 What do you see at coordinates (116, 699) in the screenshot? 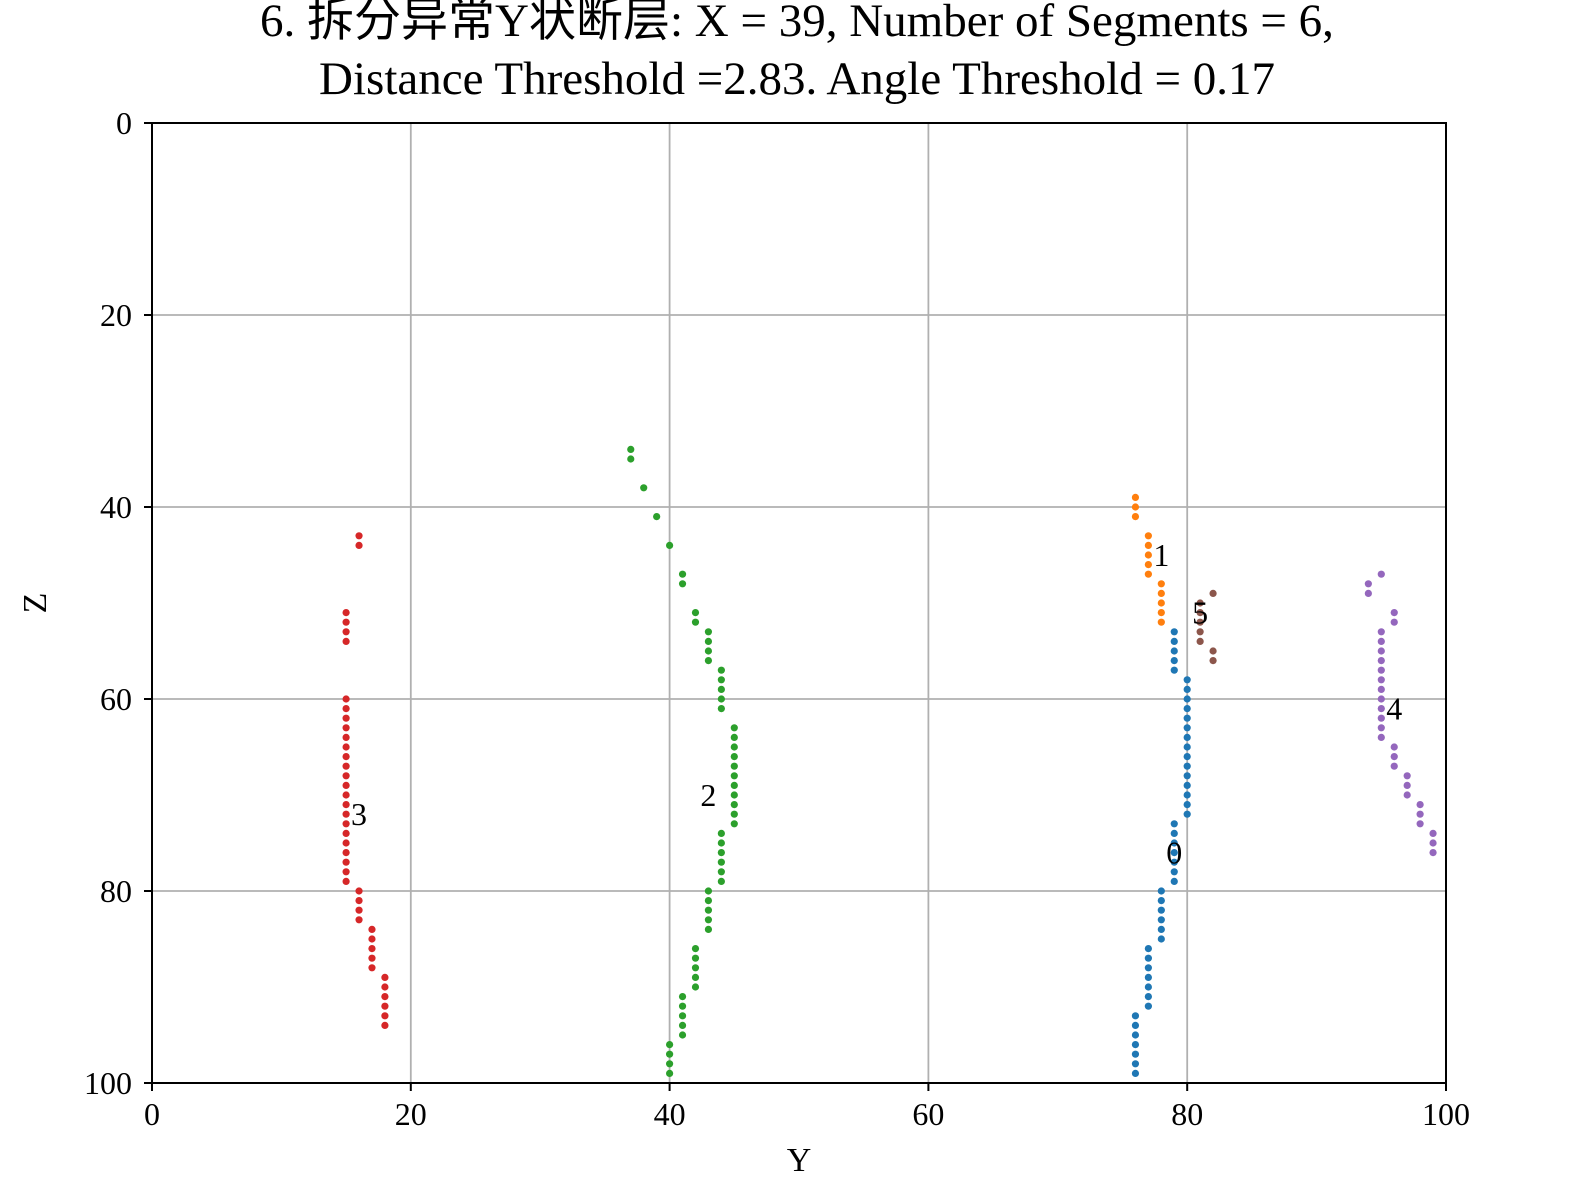
I see `y-tick-label: 60` at bounding box center [116, 699].